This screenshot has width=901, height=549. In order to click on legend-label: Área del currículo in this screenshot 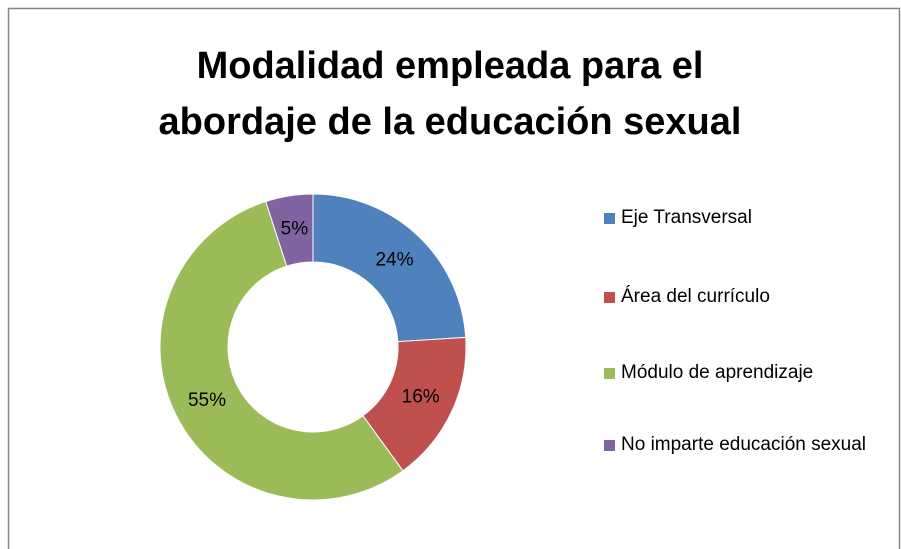, I will do `click(695, 296)`.